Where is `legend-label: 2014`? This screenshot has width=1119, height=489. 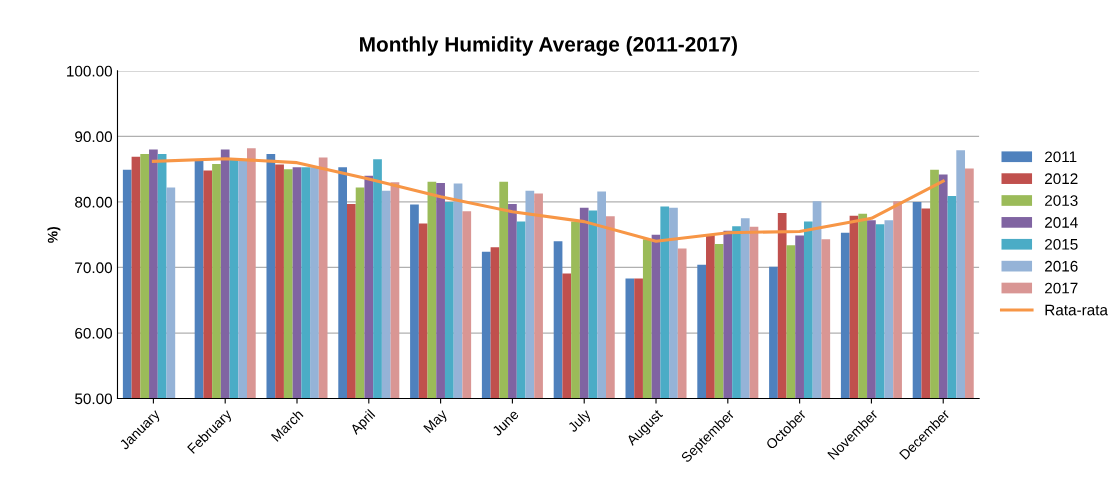 legend-label: 2014 is located at coordinates (1061, 222).